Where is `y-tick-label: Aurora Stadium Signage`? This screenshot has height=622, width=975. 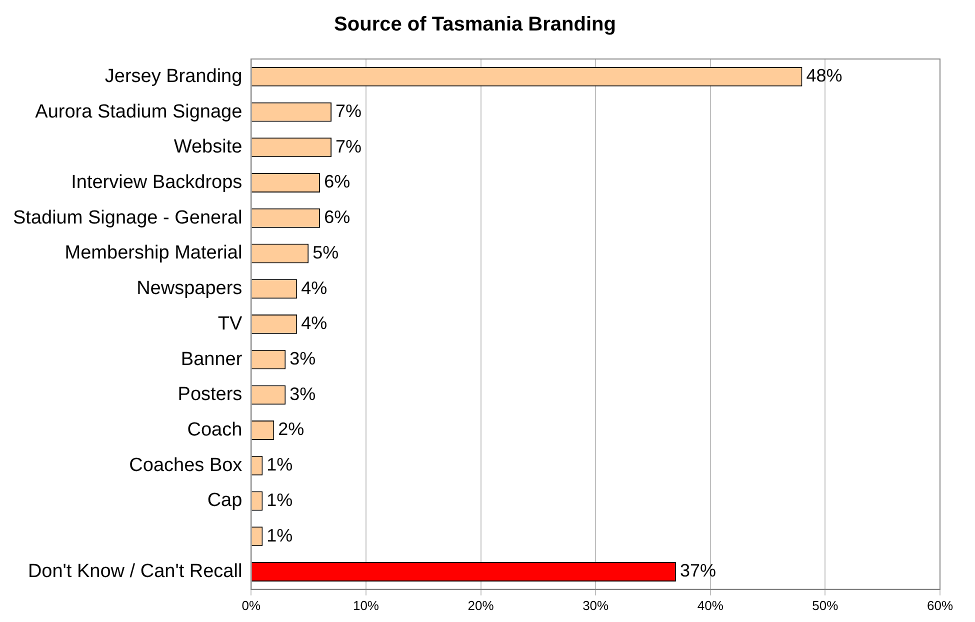
y-tick-label: Aurora Stadium Signage is located at coordinates (138, 111).